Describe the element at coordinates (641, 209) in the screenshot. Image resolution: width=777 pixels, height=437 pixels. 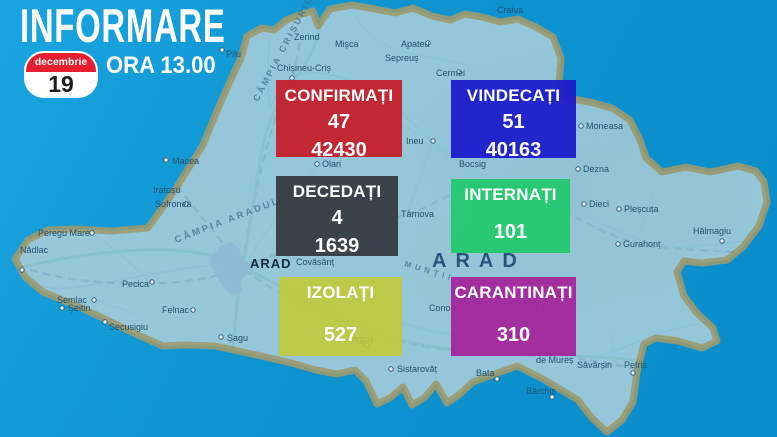
I see `town-label: Pleșcuța` at that location.